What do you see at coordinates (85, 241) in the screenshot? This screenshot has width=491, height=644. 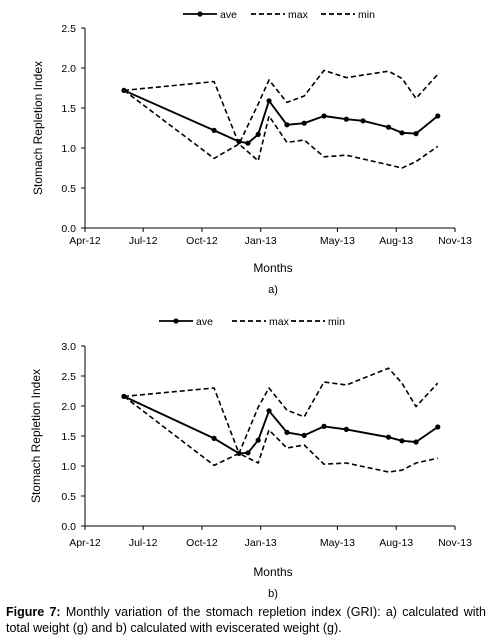 I see `chart-a-x-tick-label: Apr-12` at bounding box center [85, 241].